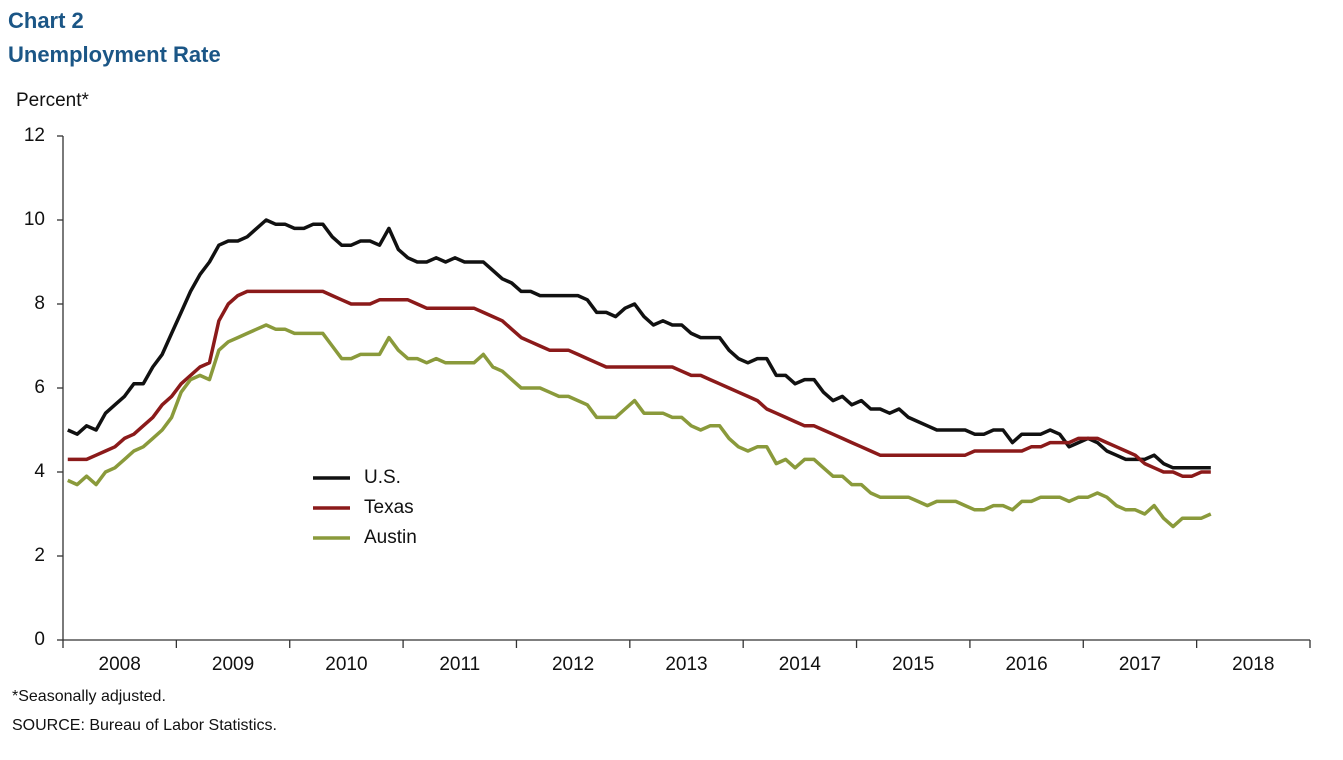  I want to click on x-tick-label: 2014, so click(800, 664).